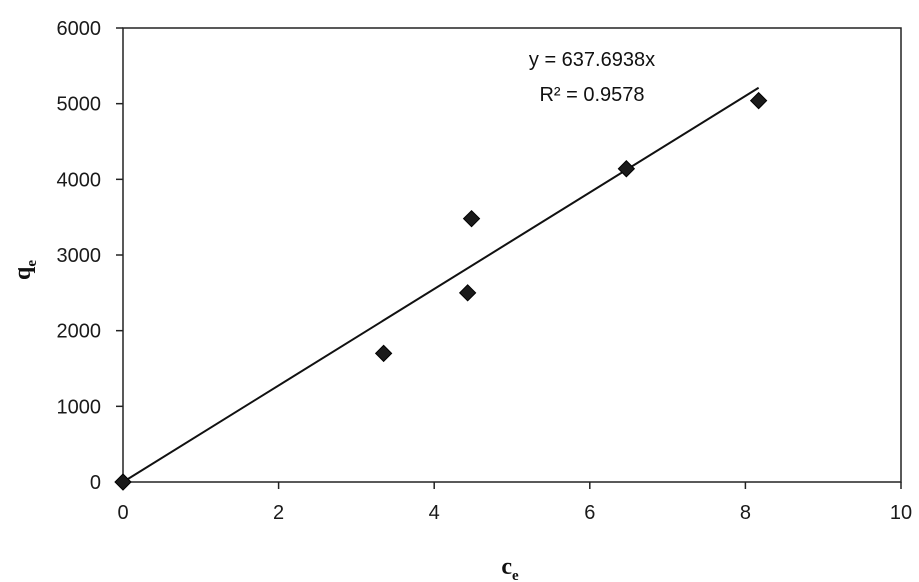  Describe the element at coordinates (278, 513) in the screenshot. I see `x-tick-label: 2` at that location.